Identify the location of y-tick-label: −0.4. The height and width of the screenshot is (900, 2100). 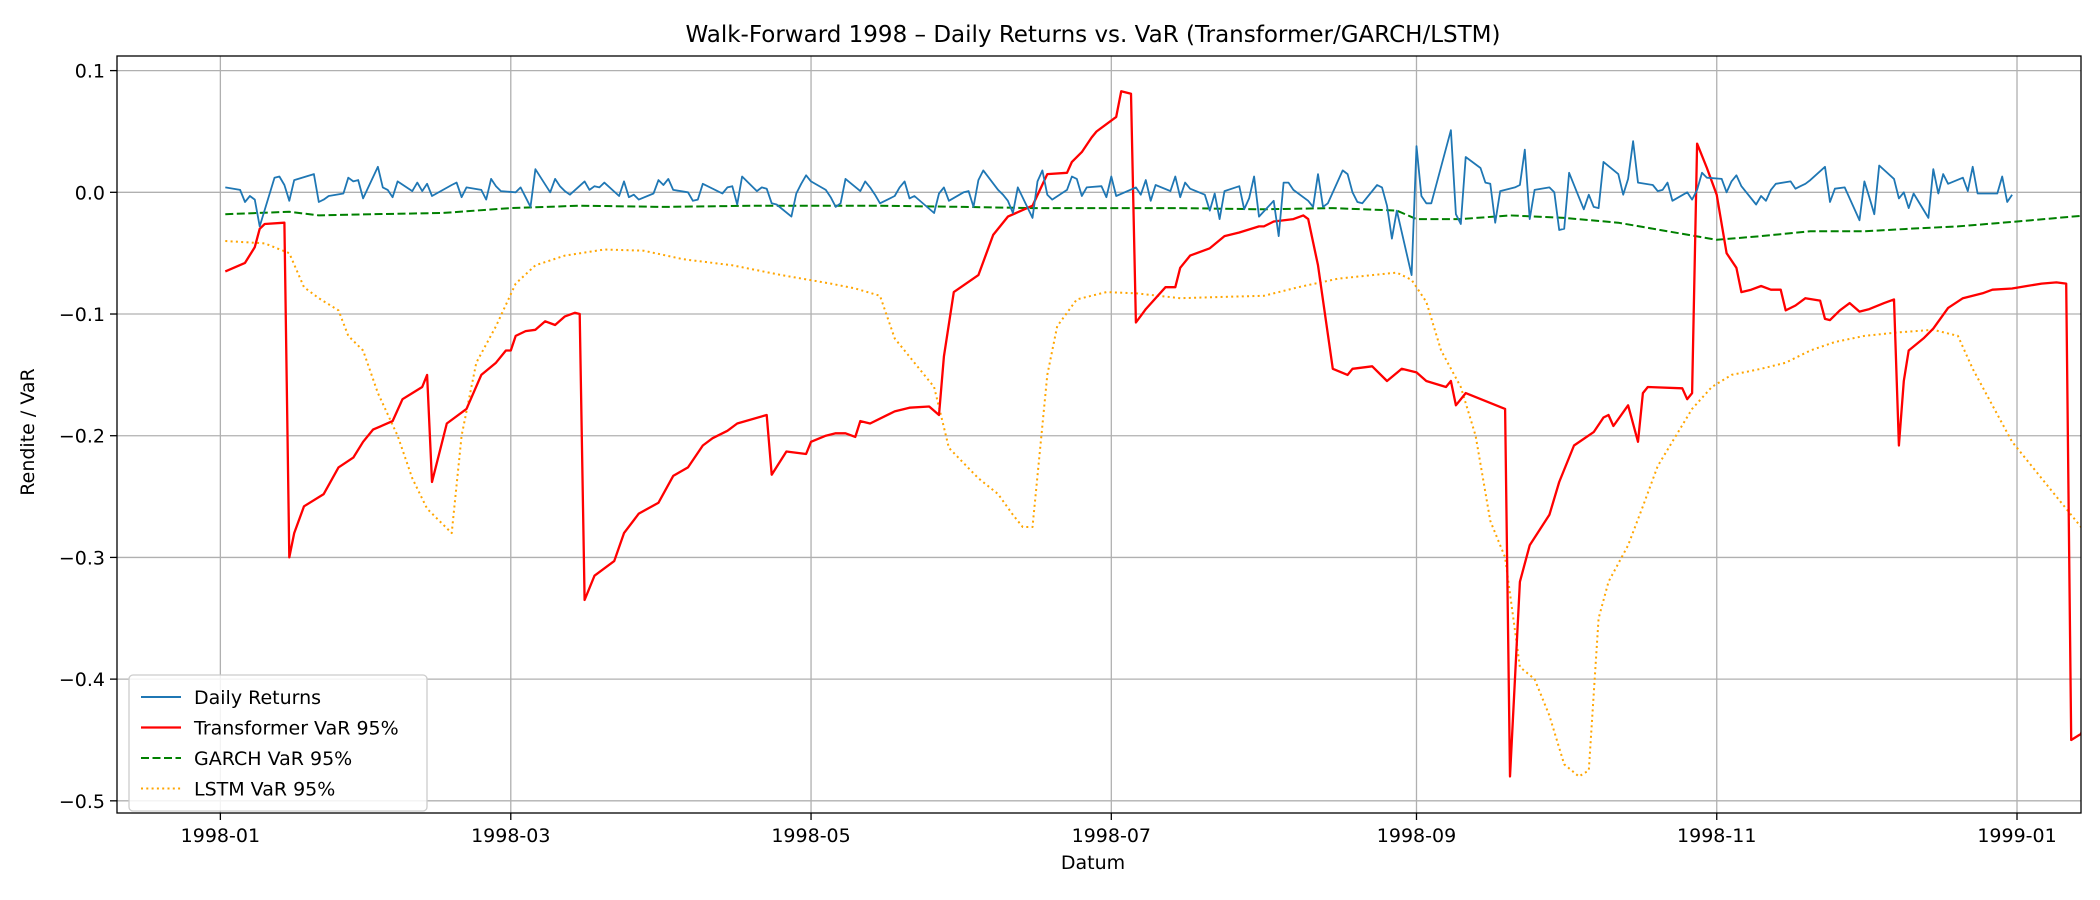
(82, 680).